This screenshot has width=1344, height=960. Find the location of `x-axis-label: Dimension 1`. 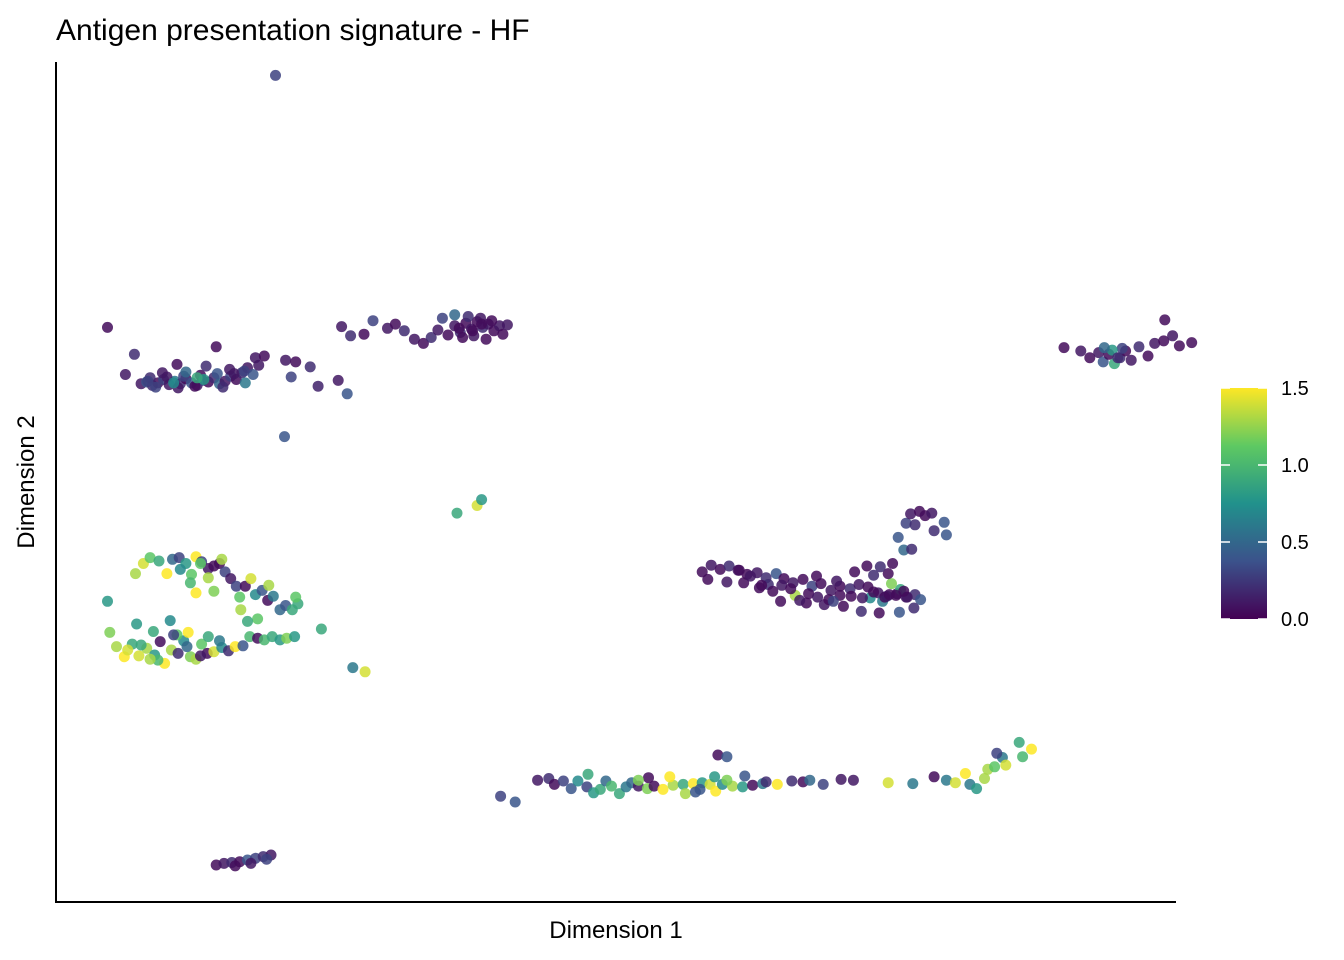

x-axis-label: Dimension 1 is located at coordinates (615, 930).